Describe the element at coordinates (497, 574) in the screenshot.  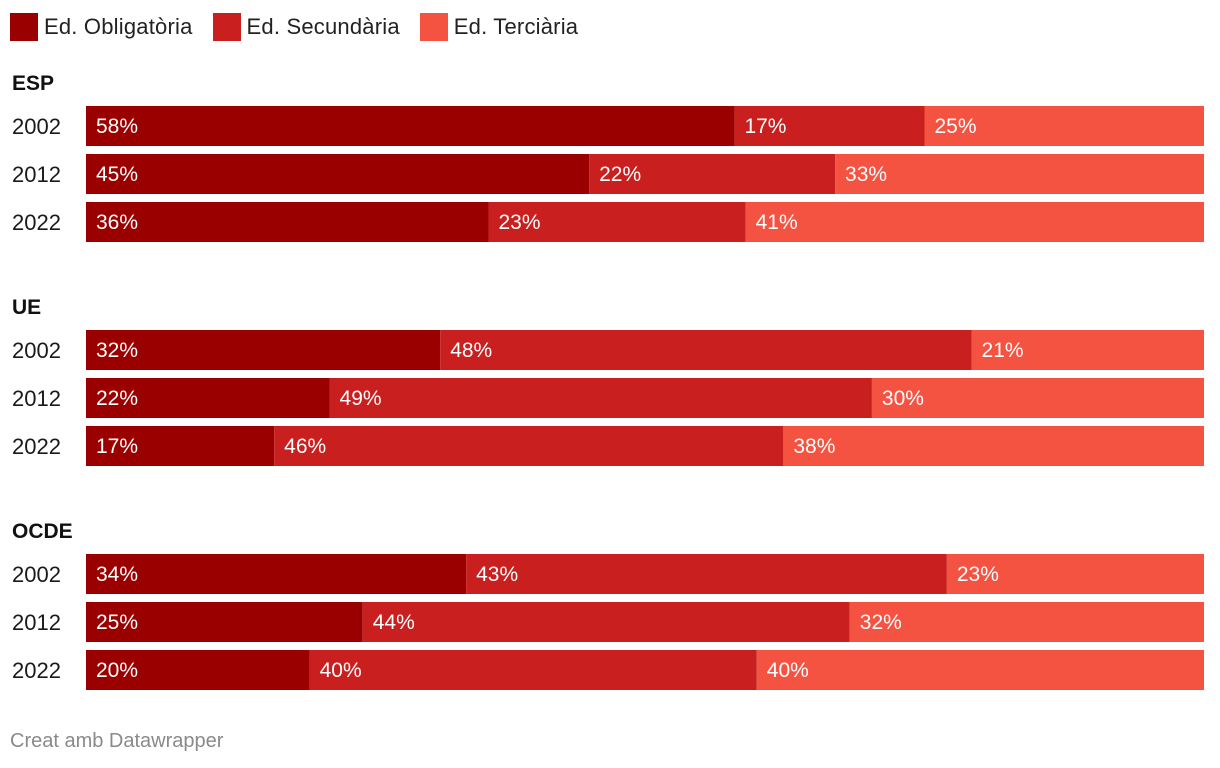
I see `segment-label: 43%` at that location.